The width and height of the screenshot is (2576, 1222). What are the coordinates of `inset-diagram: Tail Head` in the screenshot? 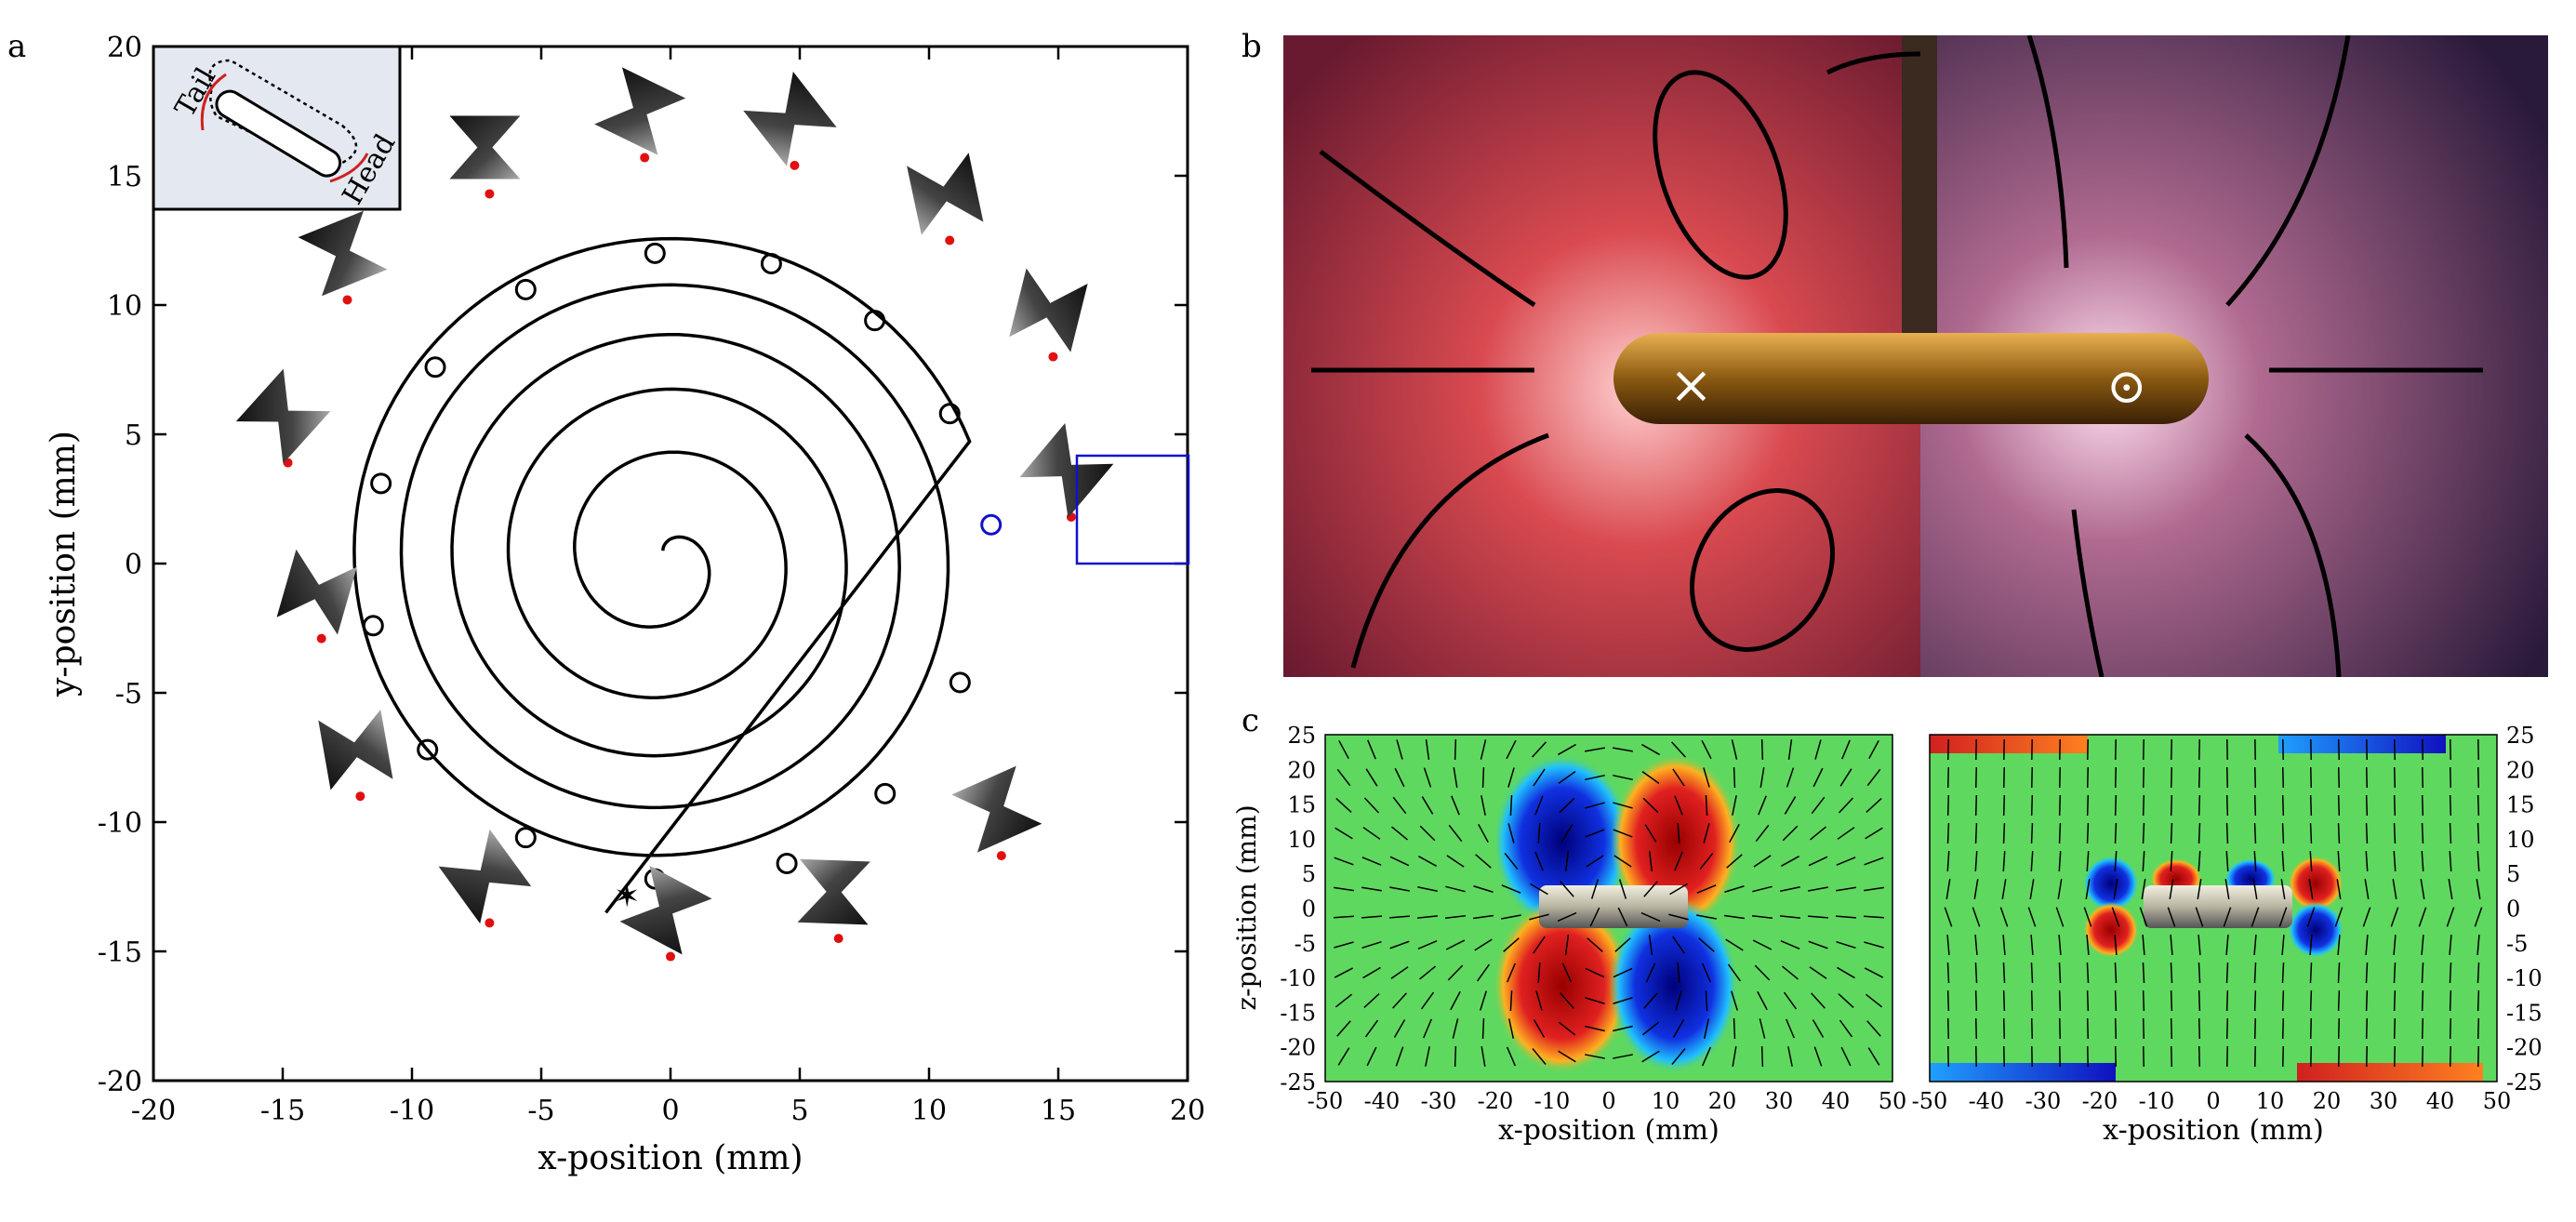 It's located at (277, 128).